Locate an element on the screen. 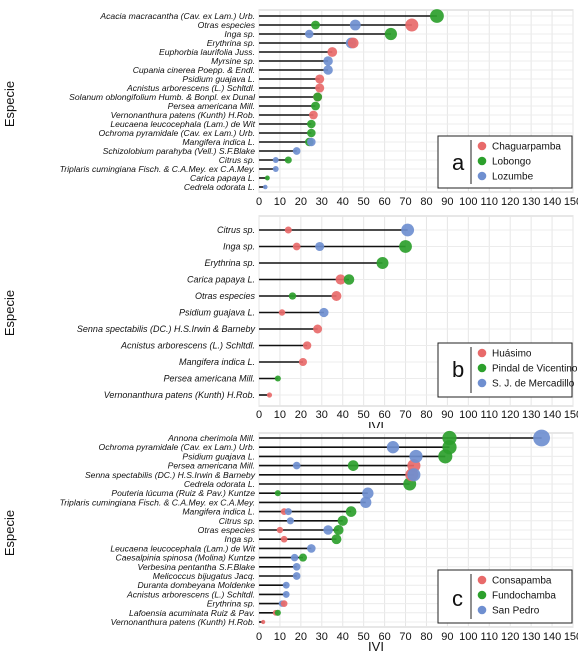 The height and width of the screenshot is (651, 578). x-tick-label: 80 is located at coordinates (426, 201).